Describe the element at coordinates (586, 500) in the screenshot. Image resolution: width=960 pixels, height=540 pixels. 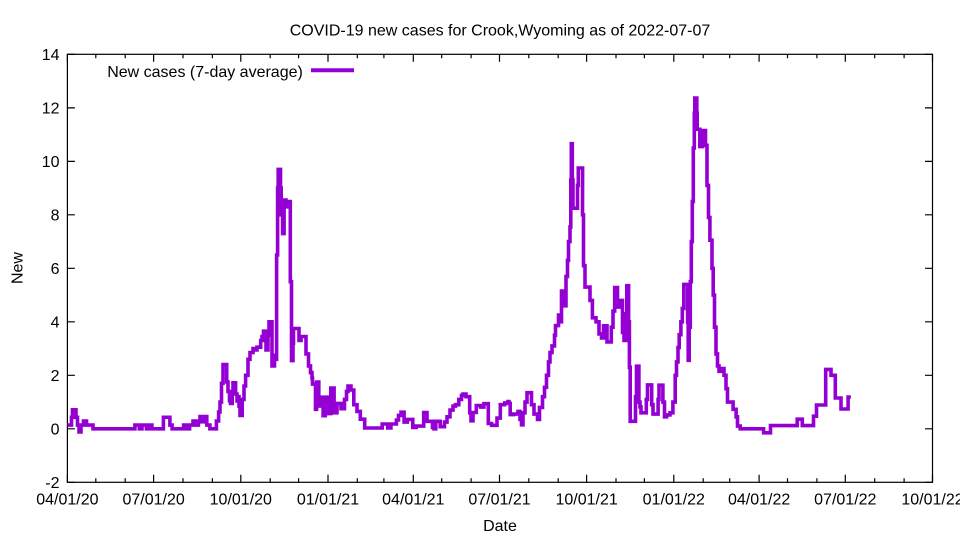
I see `svg-text: 10/01/21` at that location.